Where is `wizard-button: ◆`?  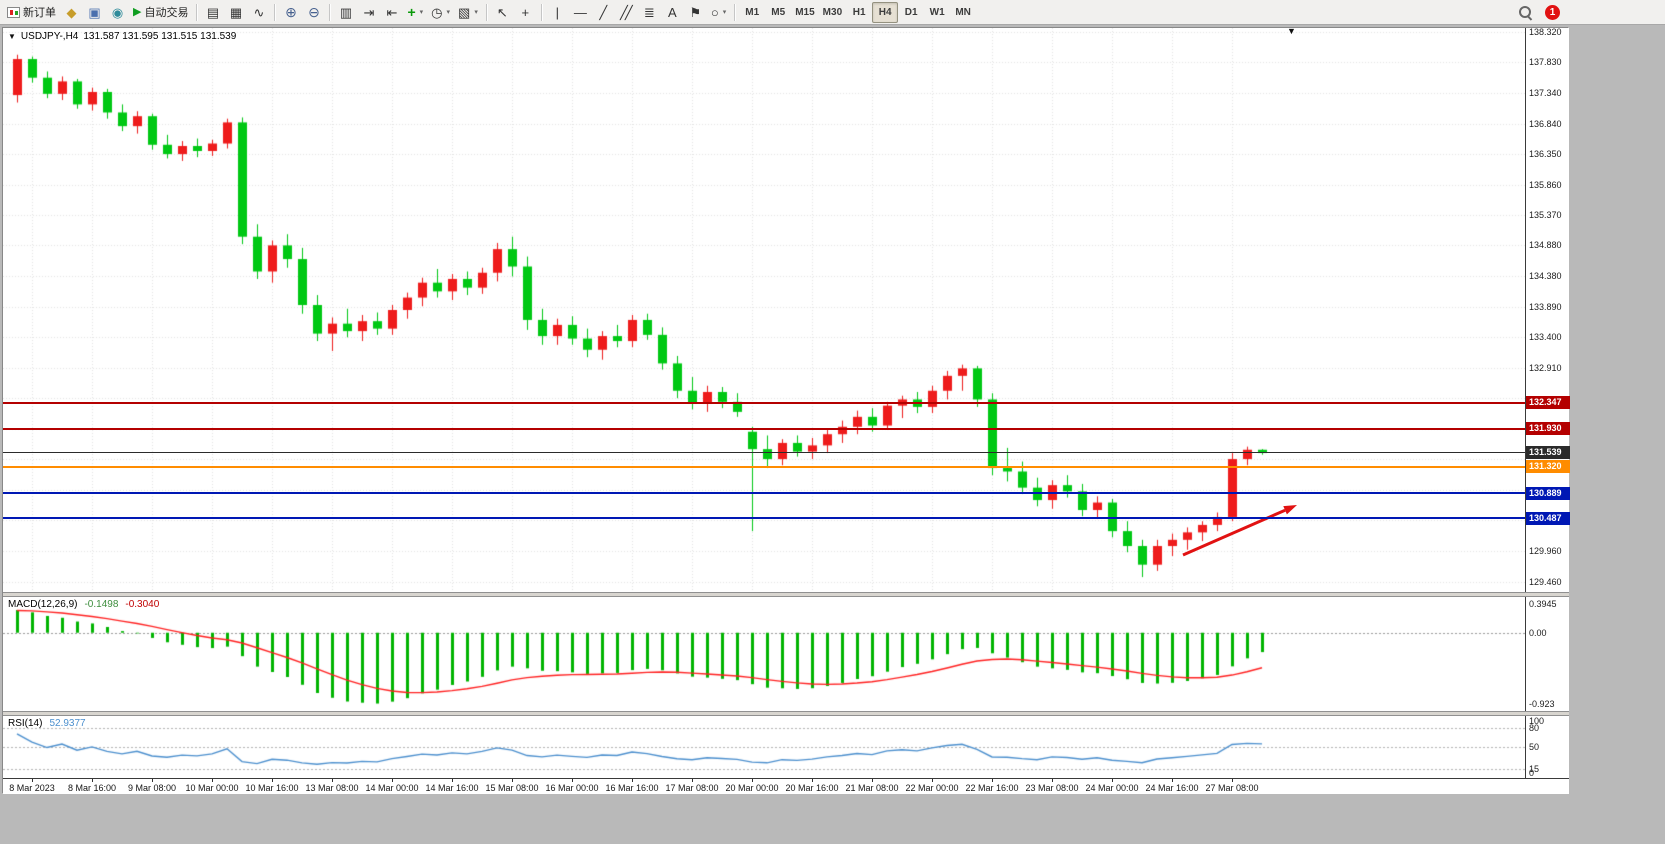
wizard-button: ◆ is located at coordinates (71, 12).